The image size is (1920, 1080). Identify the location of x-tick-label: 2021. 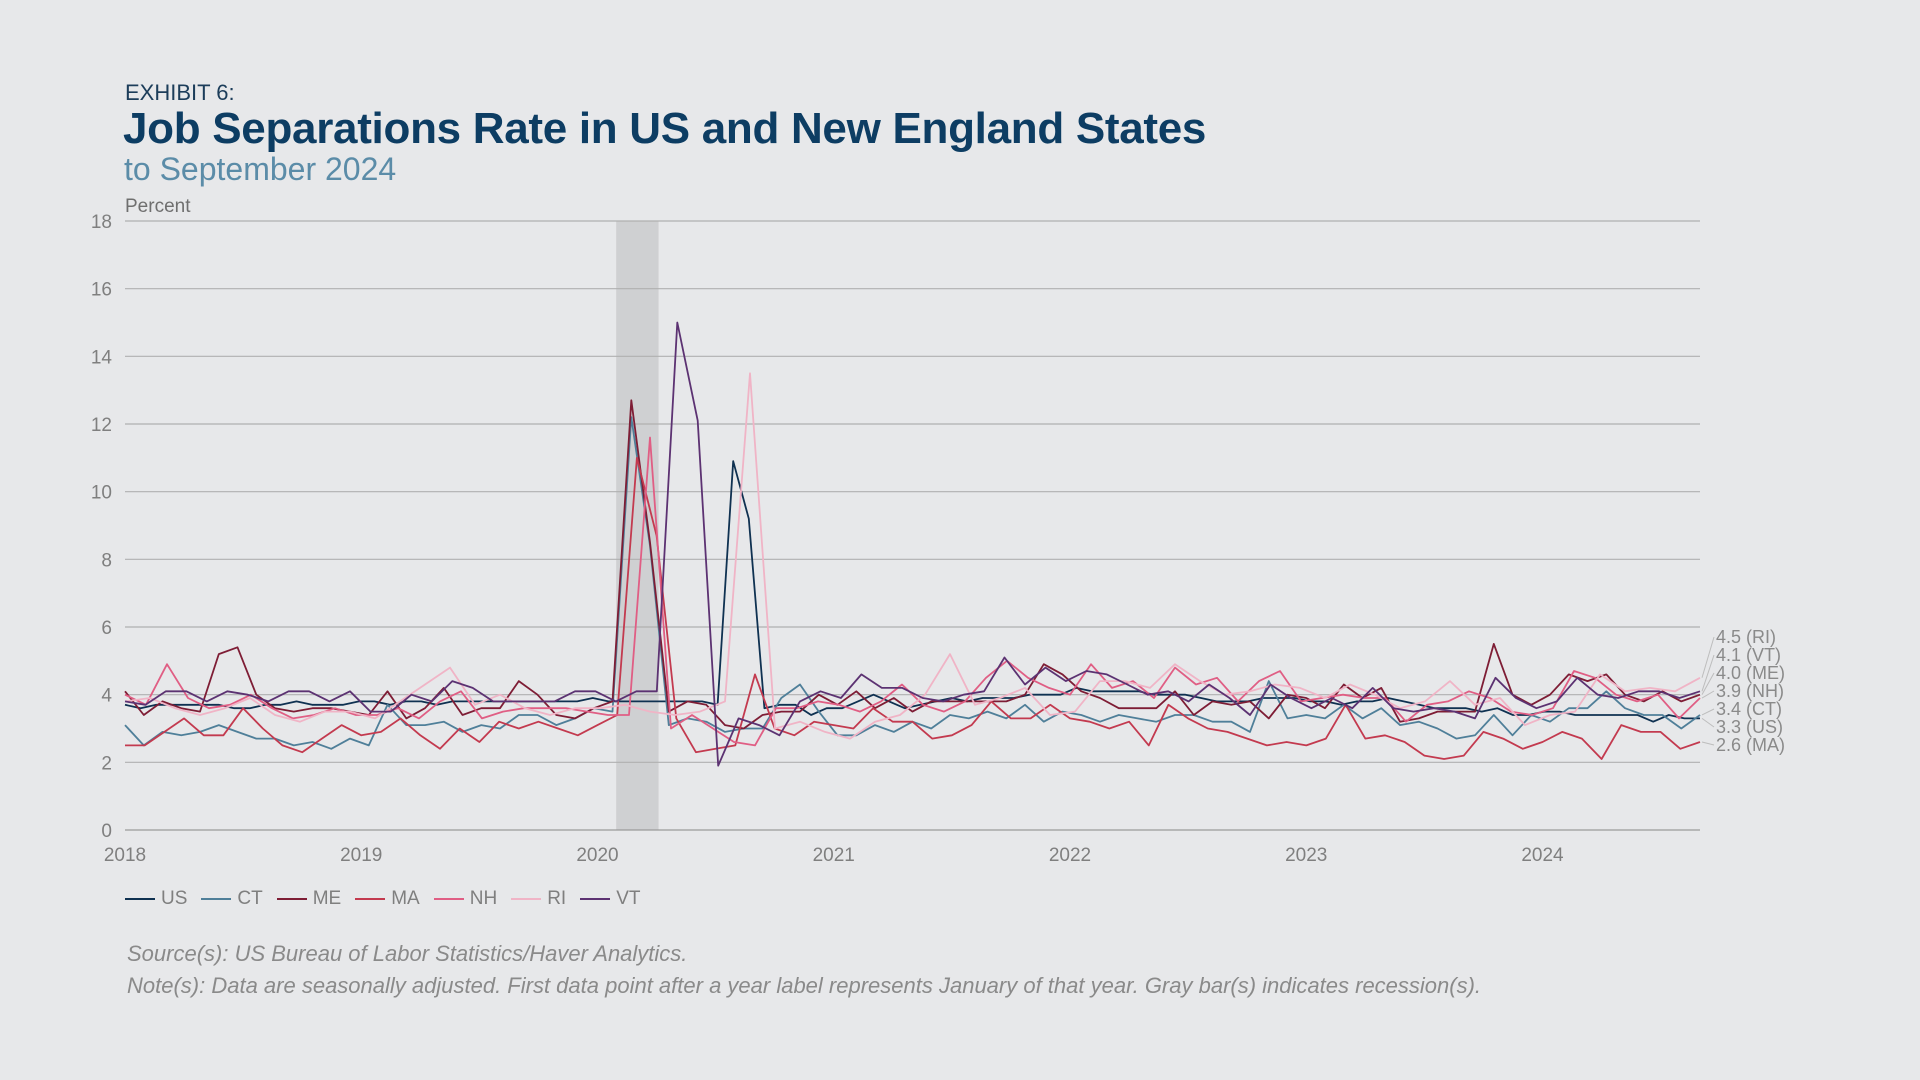
(834, 855).